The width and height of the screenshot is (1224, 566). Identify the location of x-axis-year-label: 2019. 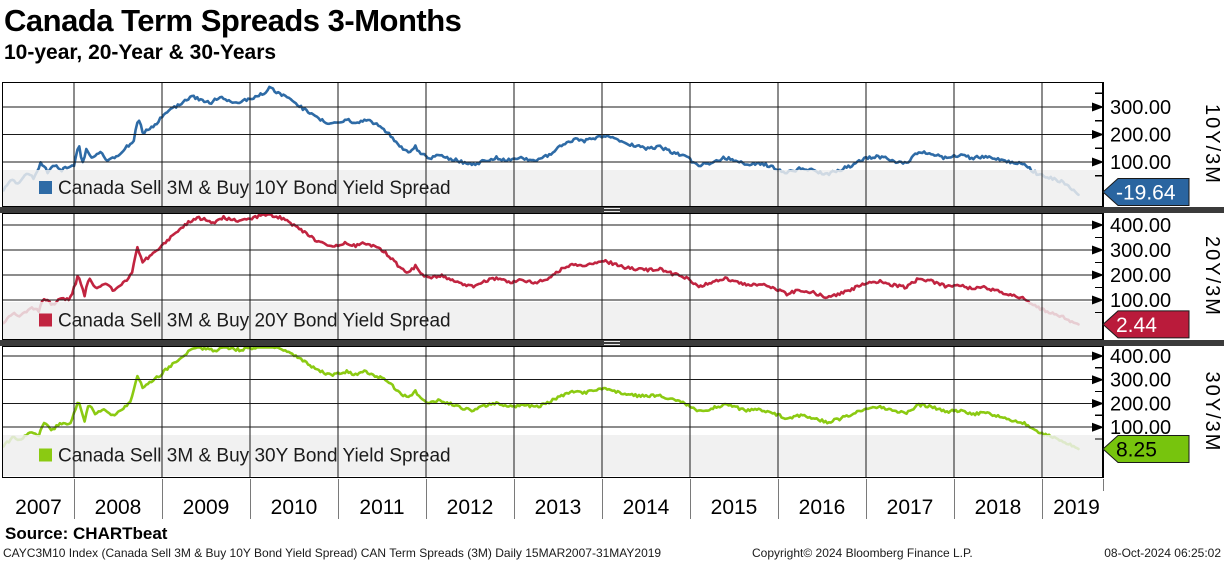
(1076, 507).